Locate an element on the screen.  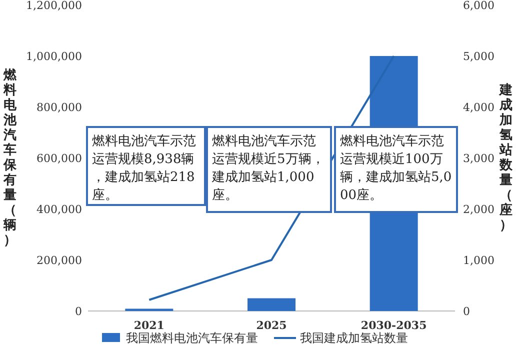
y-tick-label: 1,000,000 is located at coordinates (54, 56).